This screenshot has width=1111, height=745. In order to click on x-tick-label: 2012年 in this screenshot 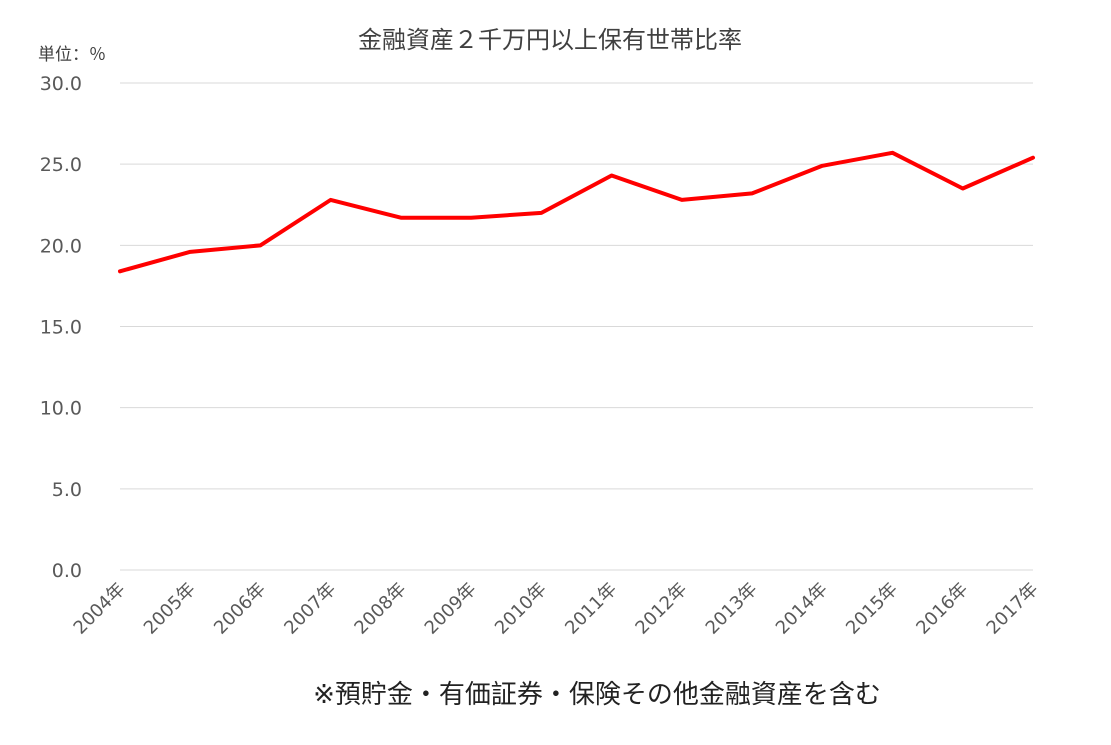, I will do `click(661, 609)`.